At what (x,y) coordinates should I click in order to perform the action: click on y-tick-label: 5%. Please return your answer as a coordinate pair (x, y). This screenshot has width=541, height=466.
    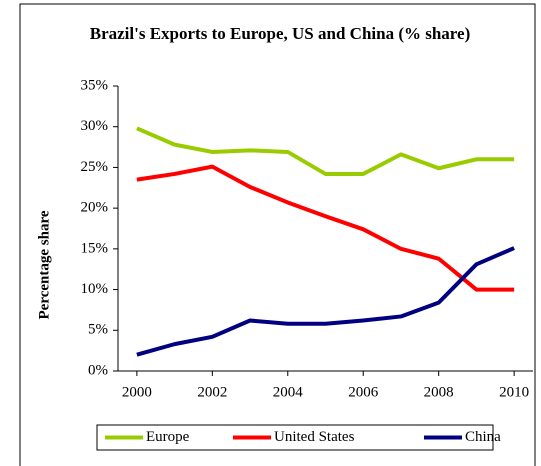
    Looking at the image, I should click on (98, 330).